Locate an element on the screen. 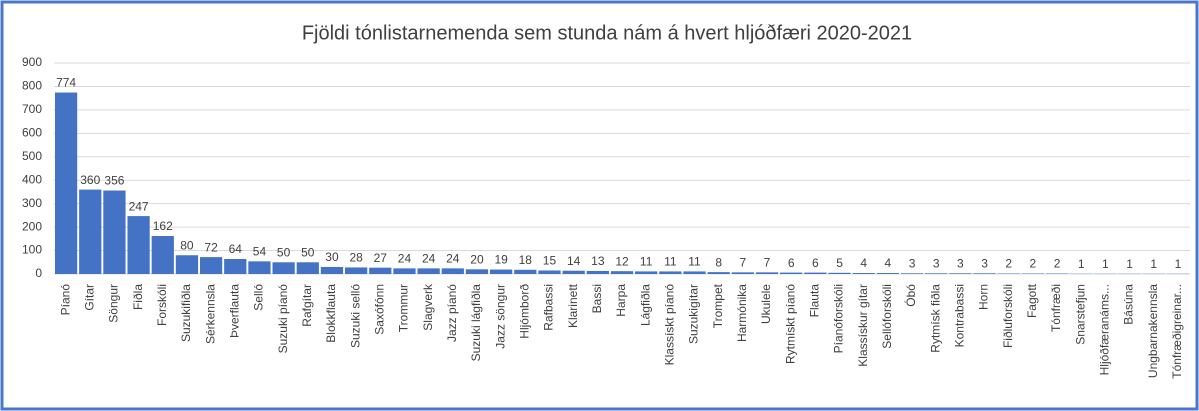  value-label: 356 is located at coordinates (114, 181).